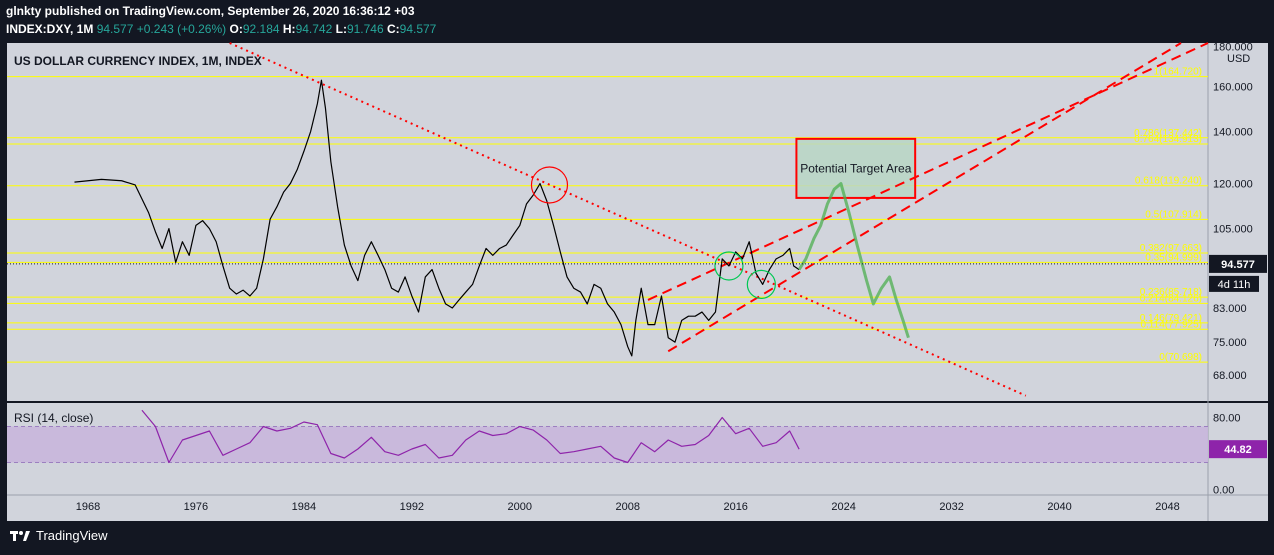 The height and width of the screenshot is (555, 1274). What do you see at coordinates (1171, 324) in the screenshot?
I see `fib-level-label: 0.114(77.925)` at bounding box center [1171, 324].